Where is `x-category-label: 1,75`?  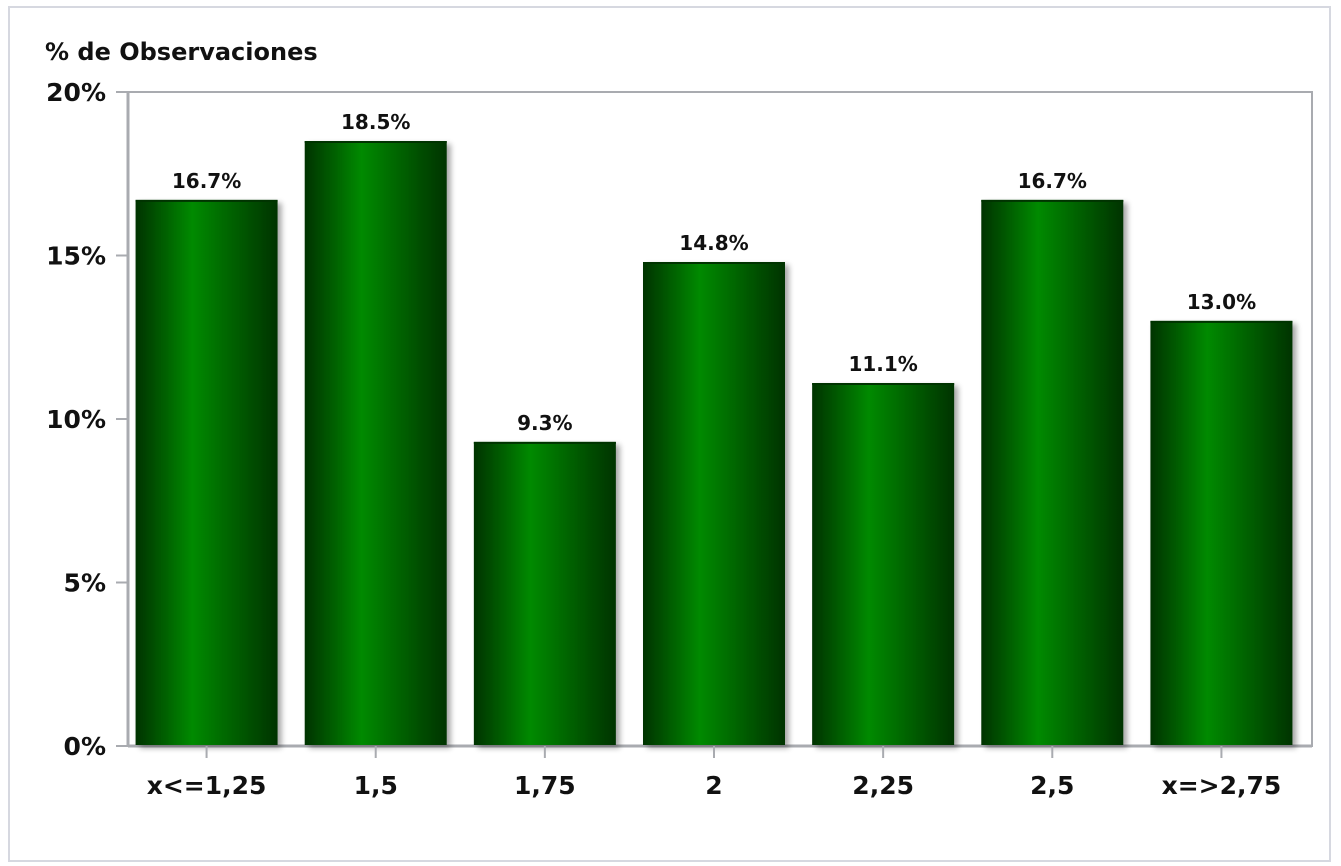 x-category-label: 1,75 is located at coordinates (545, 785).